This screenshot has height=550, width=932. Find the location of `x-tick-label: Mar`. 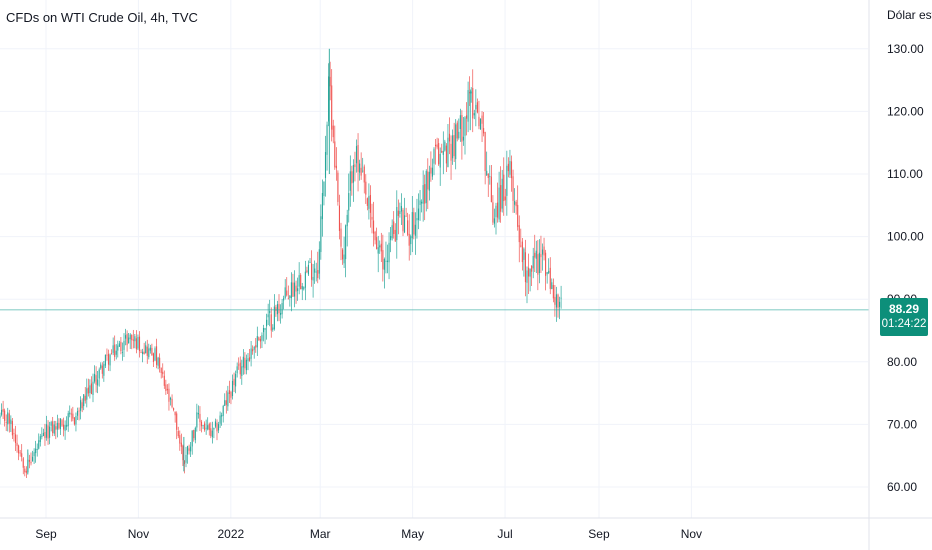

x-tick-label: Mar is located at coordinates (320, 534).